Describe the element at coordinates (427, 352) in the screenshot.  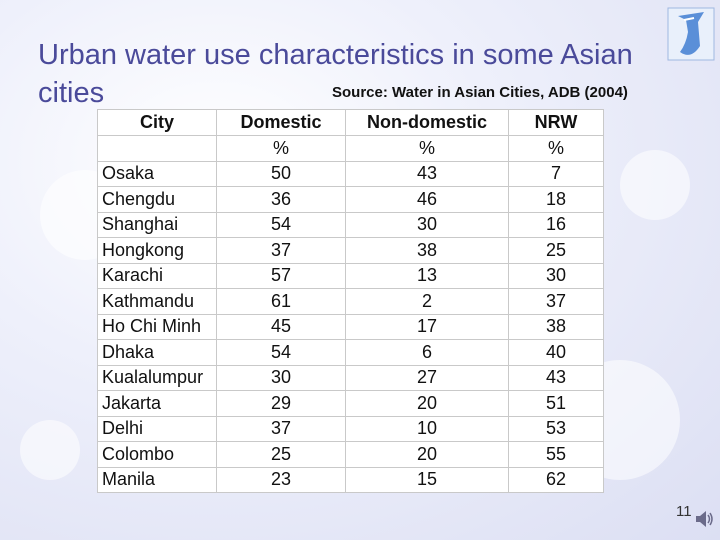
I see `cell-non-domestic: 6` at that location.